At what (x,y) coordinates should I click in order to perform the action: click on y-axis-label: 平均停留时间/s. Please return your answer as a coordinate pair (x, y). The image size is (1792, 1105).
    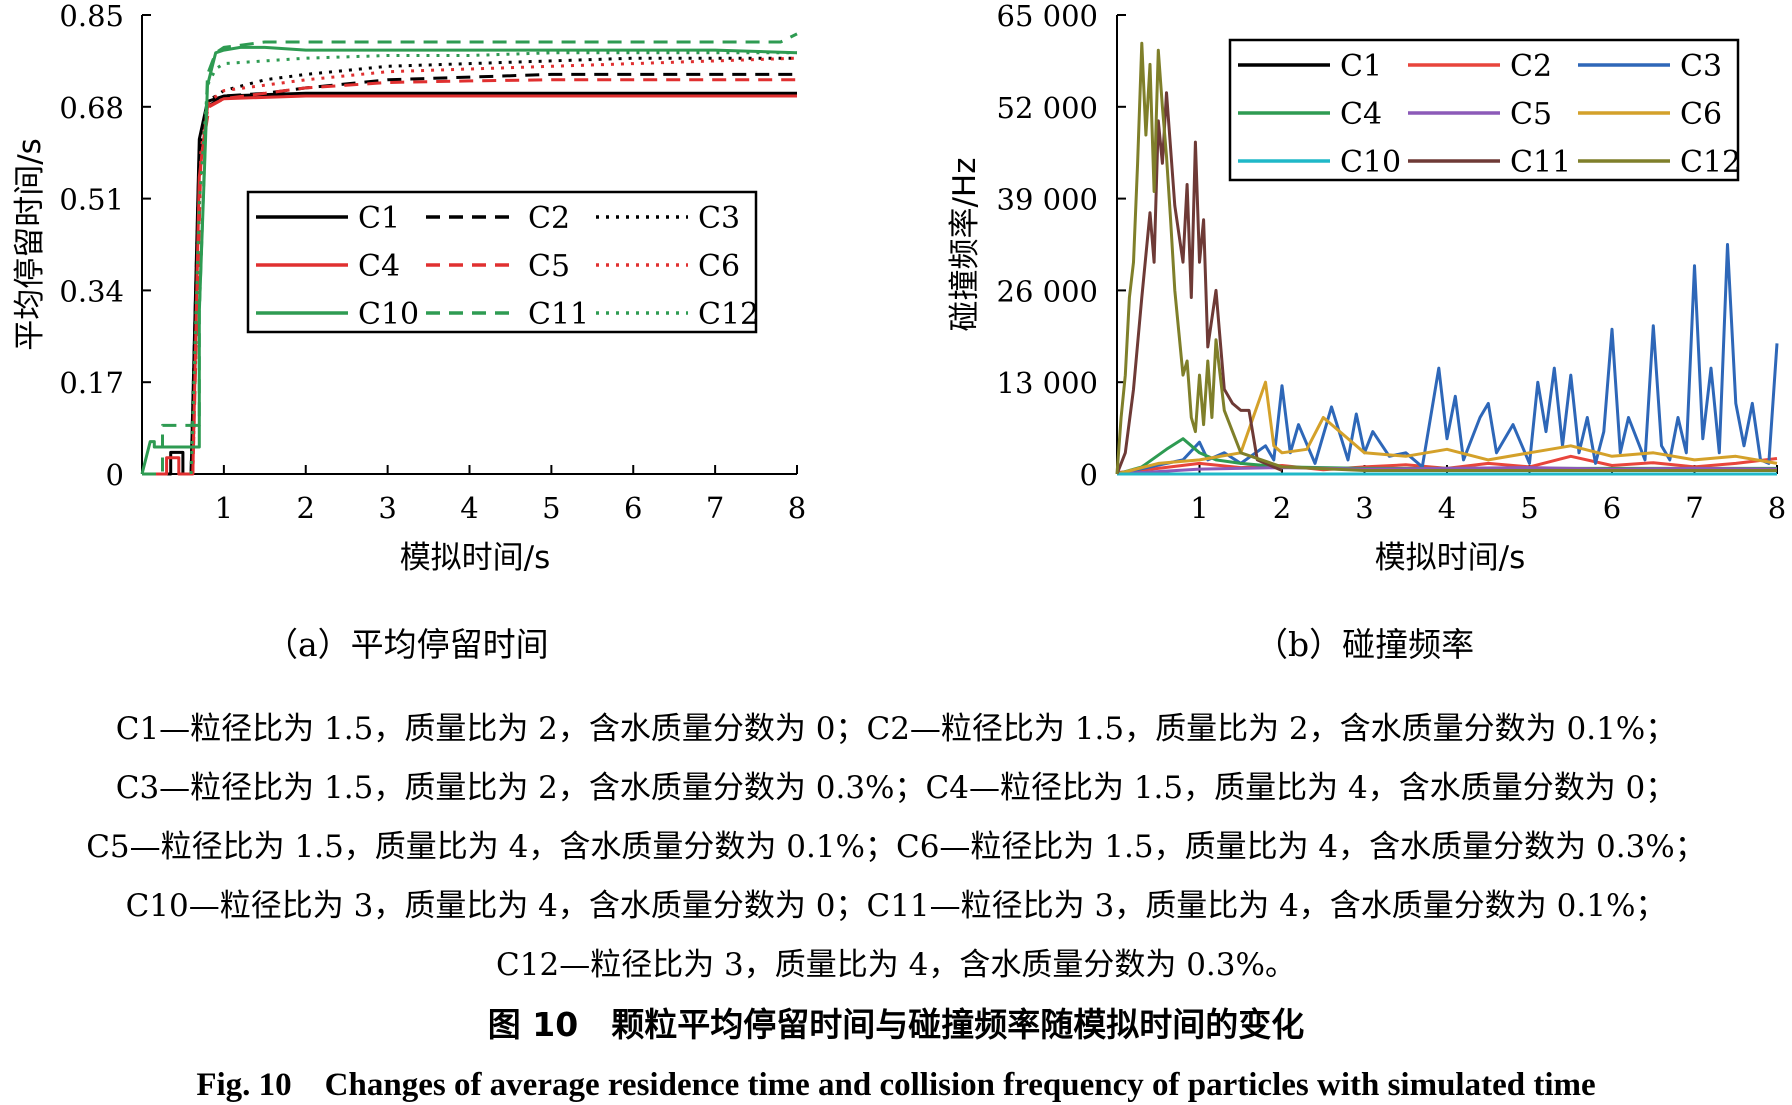
    Looking at the image, I should click on (30, 244).